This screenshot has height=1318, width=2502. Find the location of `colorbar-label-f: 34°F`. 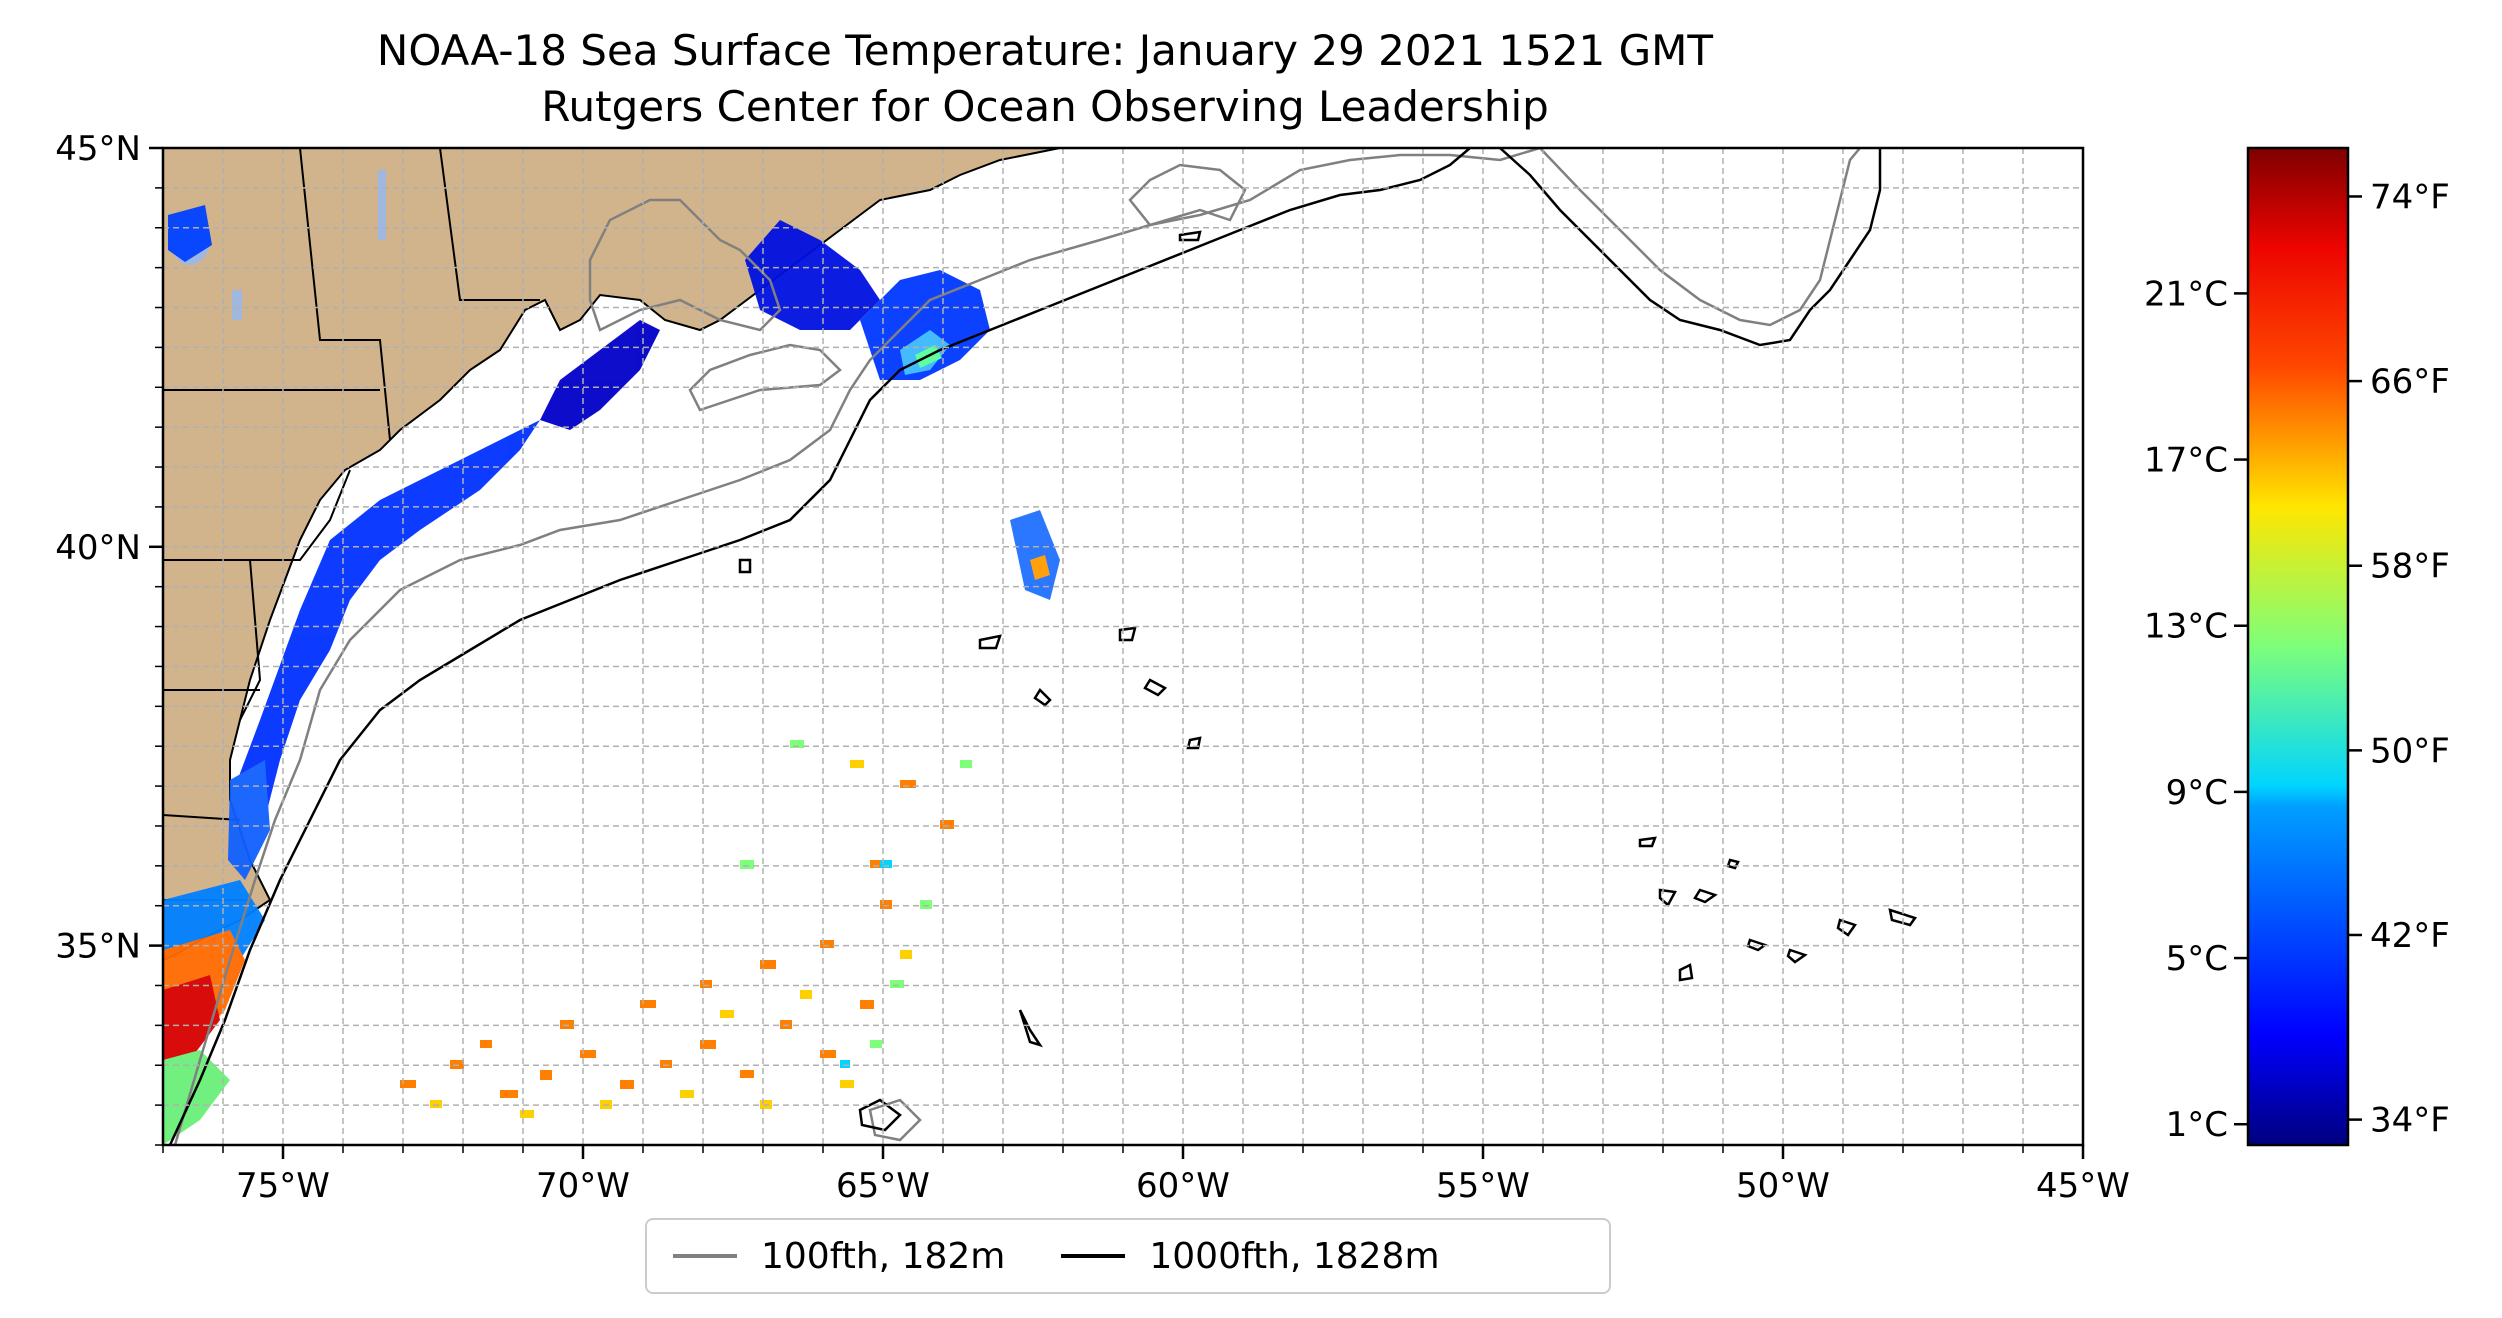

colorbar-label-f: 34°F is located at coordinates (2410, 1121).